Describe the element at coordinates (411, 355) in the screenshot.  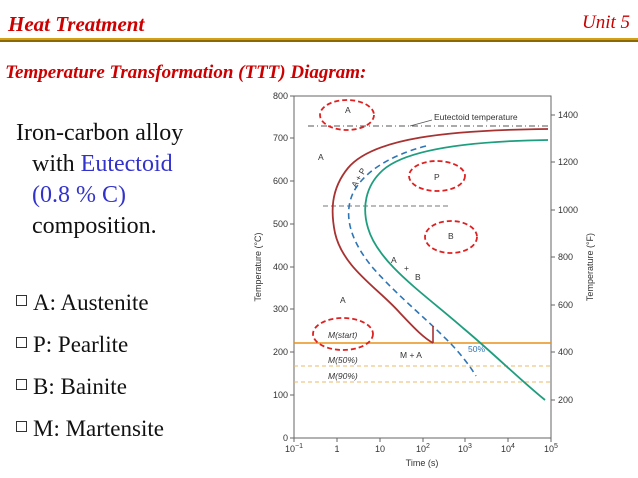
I see `label-m-plus-a: M + A` at that location.